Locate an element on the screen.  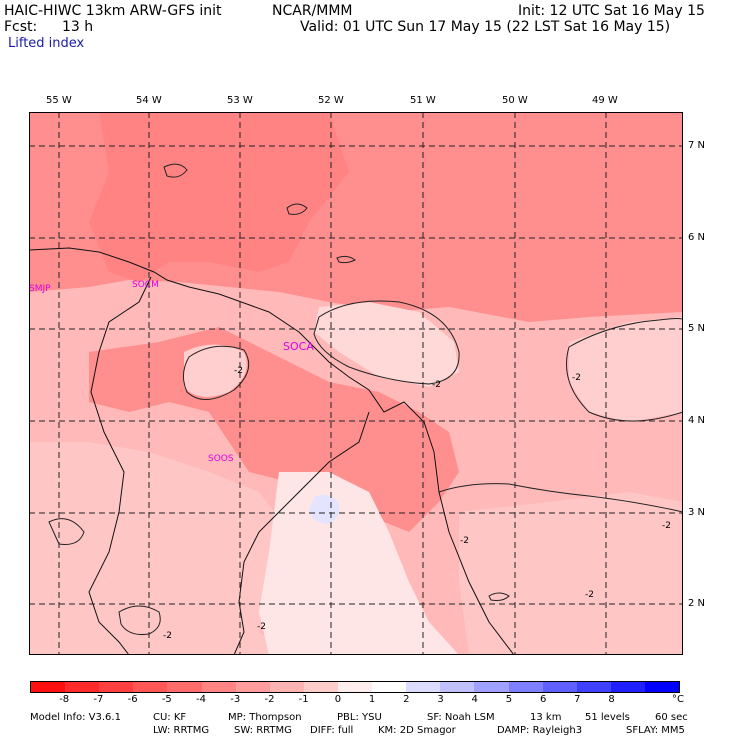
lat-label-4n: 4 N is located at coordinates (697, 420).